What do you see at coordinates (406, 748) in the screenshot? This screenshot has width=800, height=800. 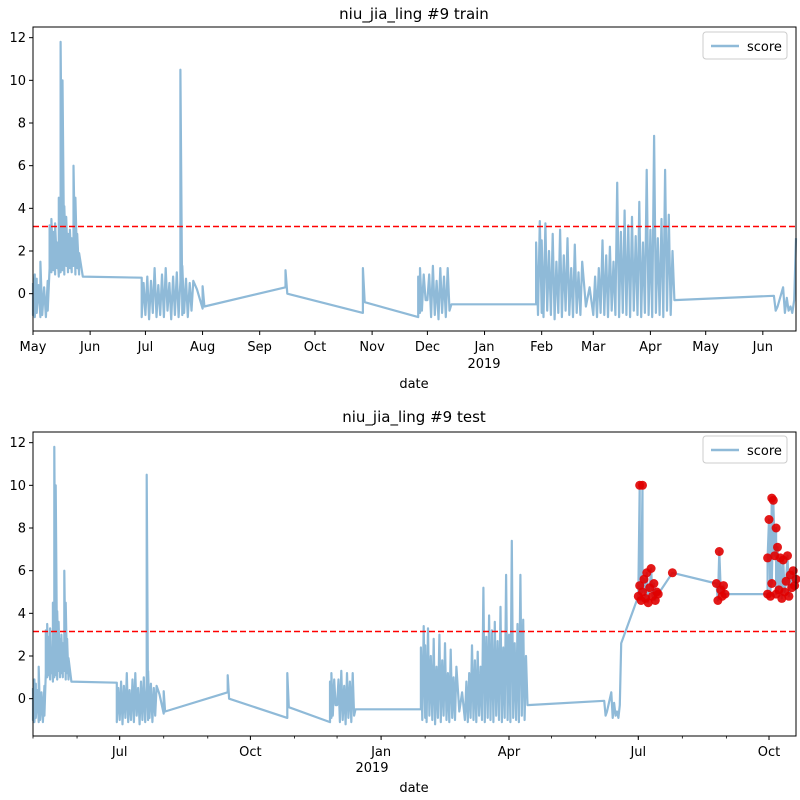 I see `test-x-axis: Jul Oct Jan Apr Jul Oct` at bounding box center [406, 748].